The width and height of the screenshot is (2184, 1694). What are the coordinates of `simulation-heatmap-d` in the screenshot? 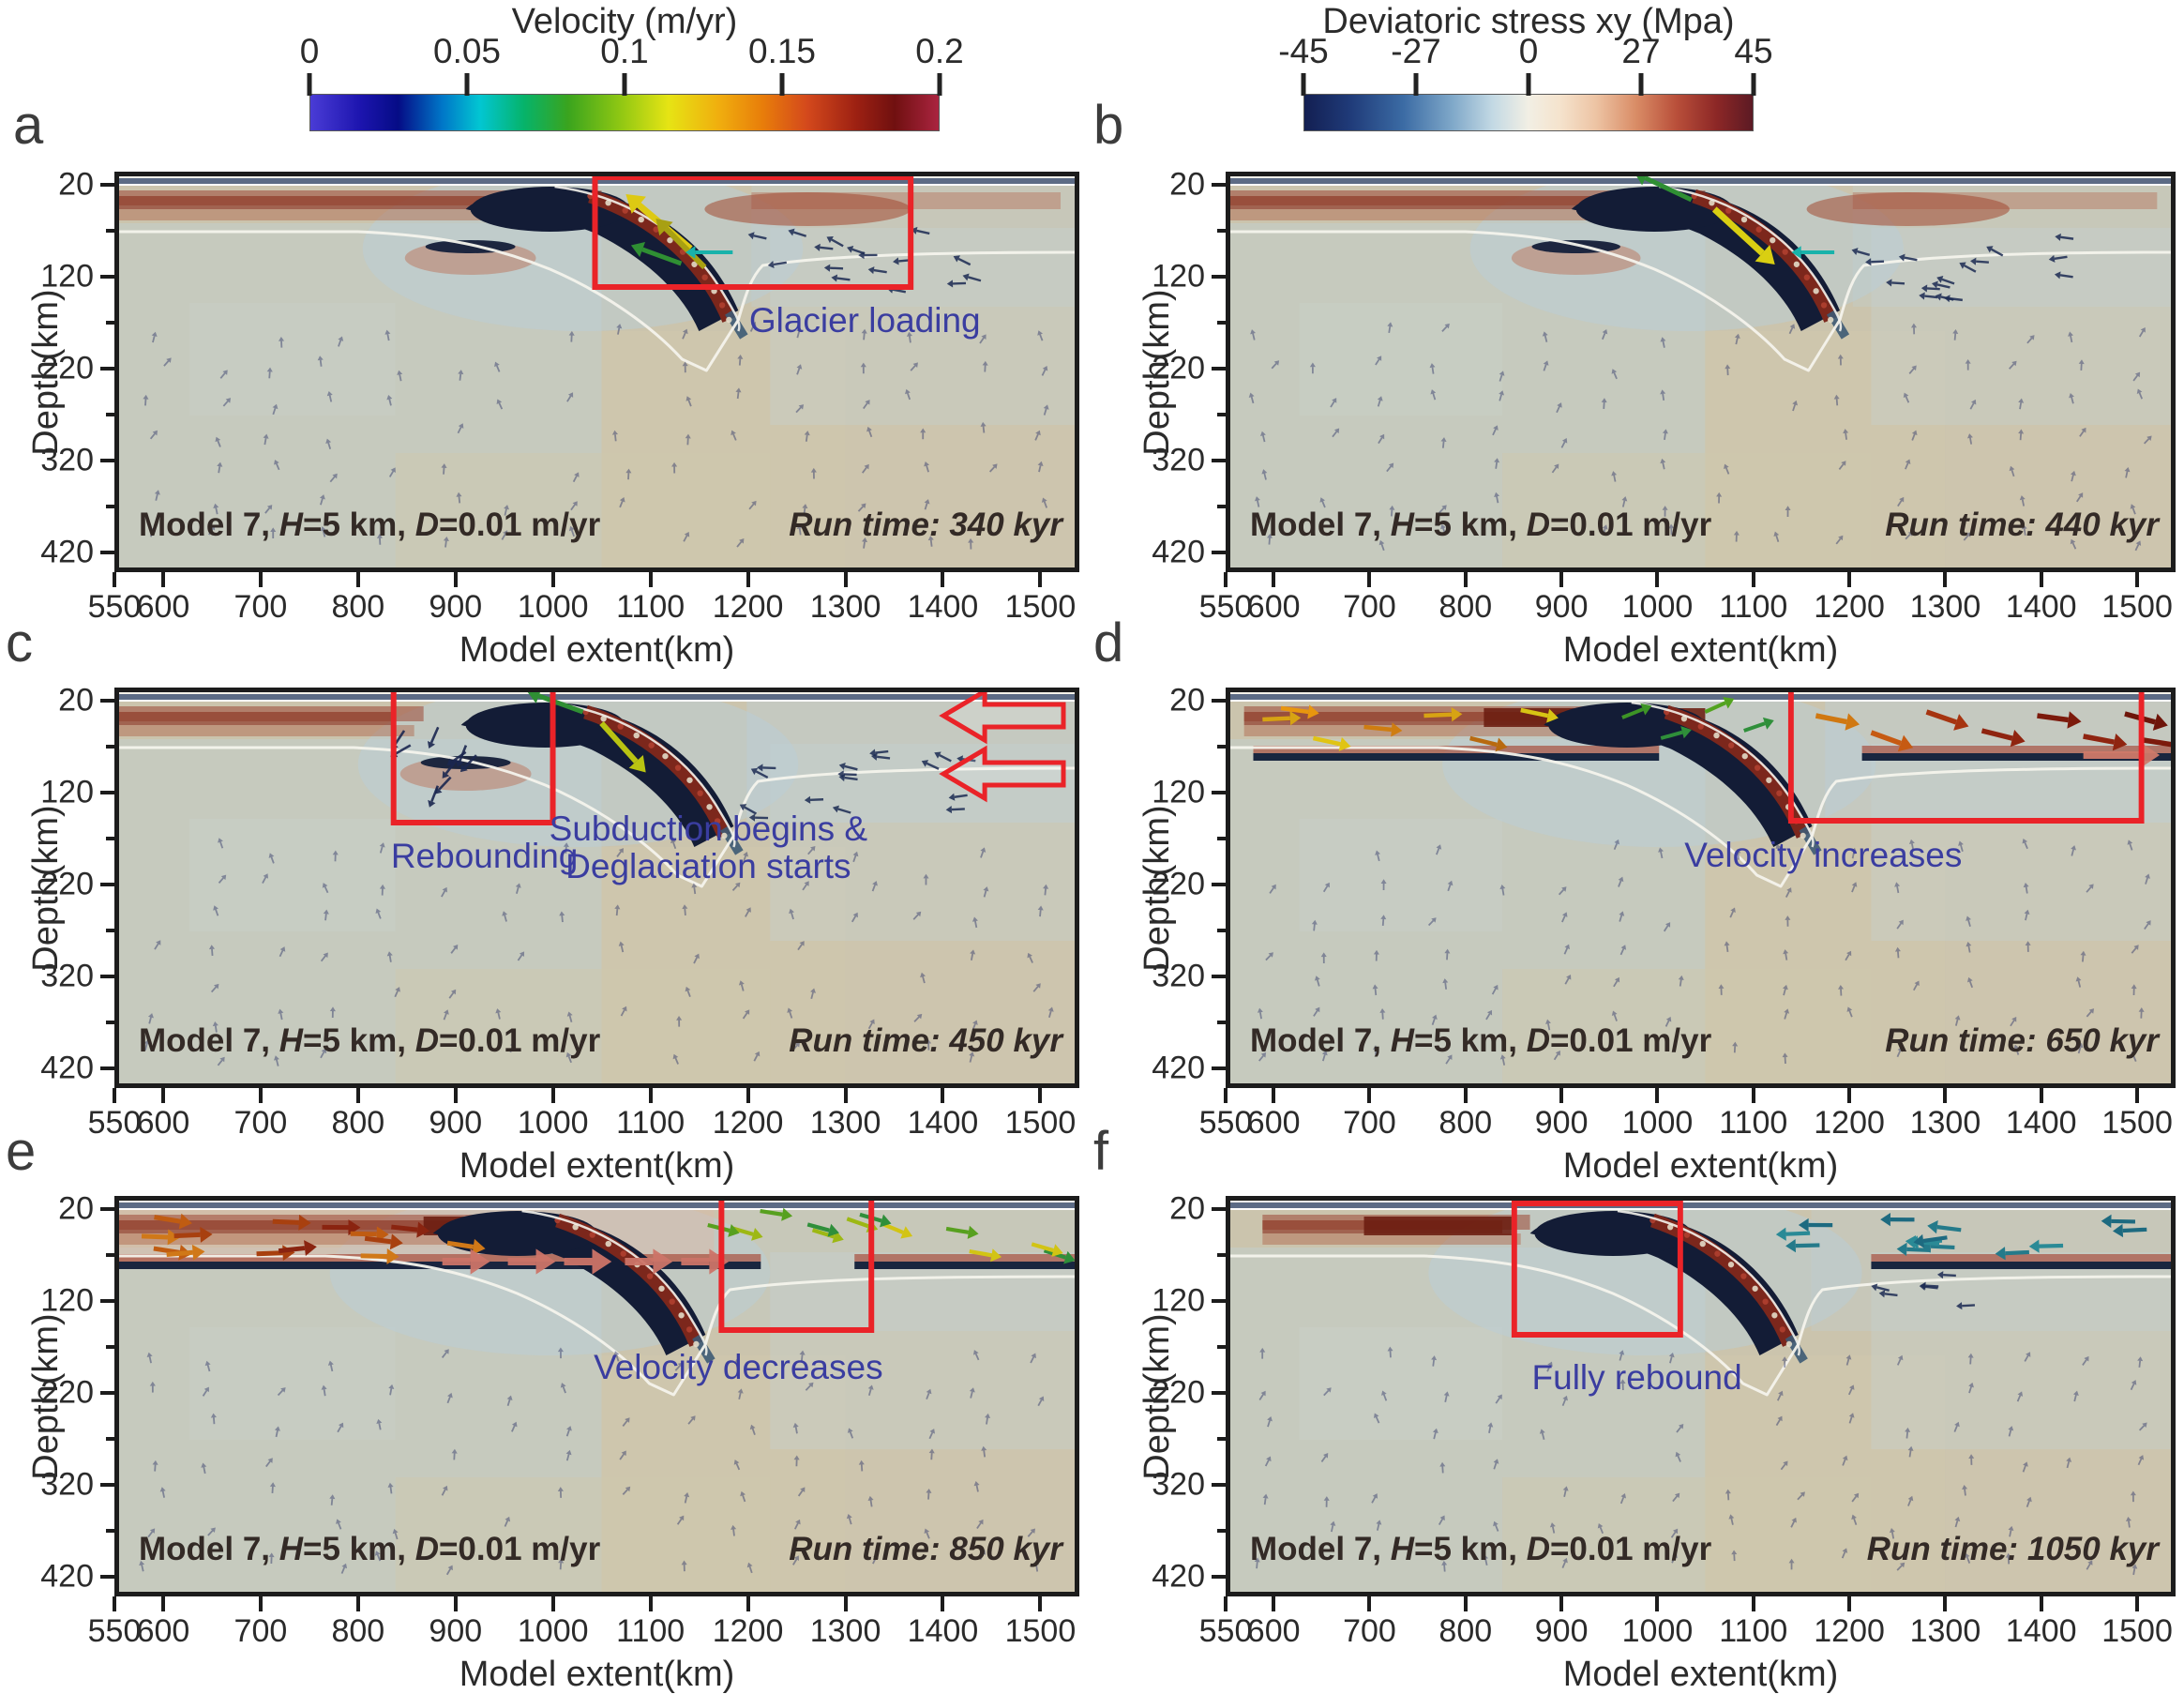 It's located at (1701, 888).